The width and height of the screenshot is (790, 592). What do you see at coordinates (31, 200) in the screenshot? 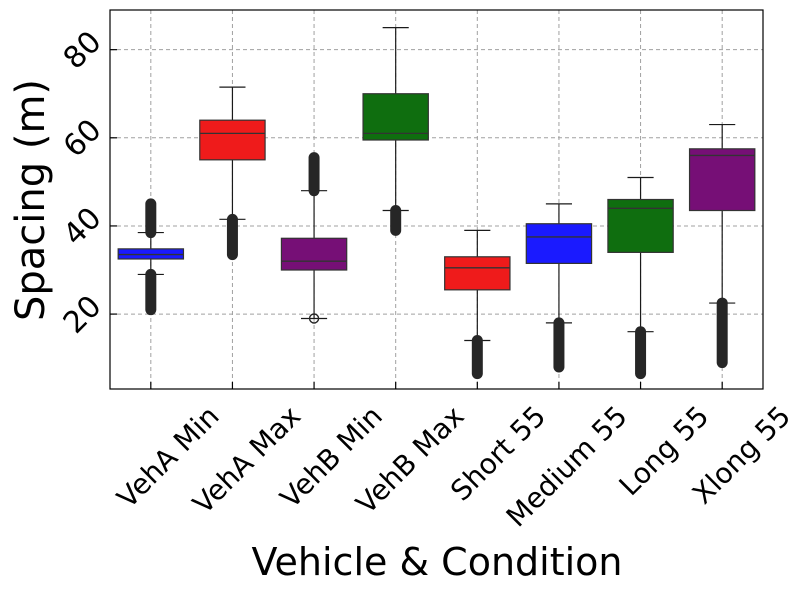
I see `y-axis-label: Spacing (m)` at bounding box center [31, 200].